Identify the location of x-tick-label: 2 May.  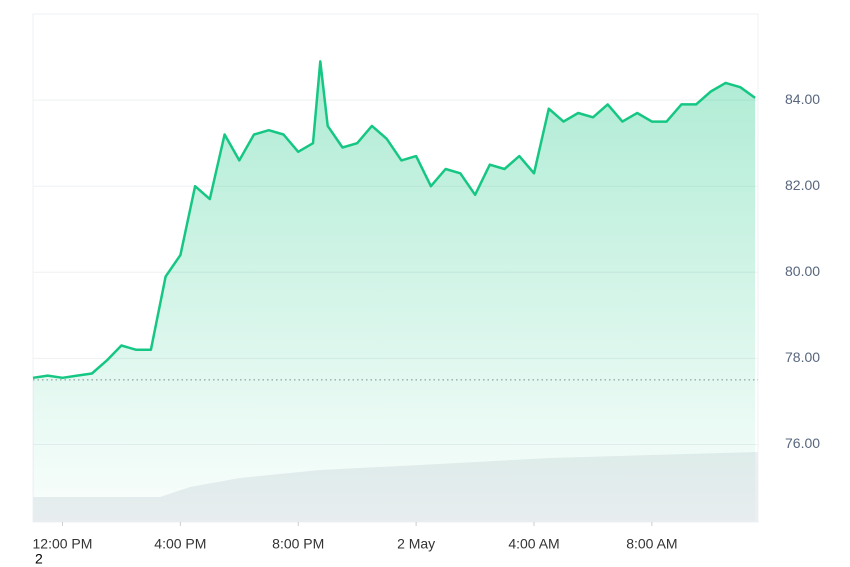
(416, 544).